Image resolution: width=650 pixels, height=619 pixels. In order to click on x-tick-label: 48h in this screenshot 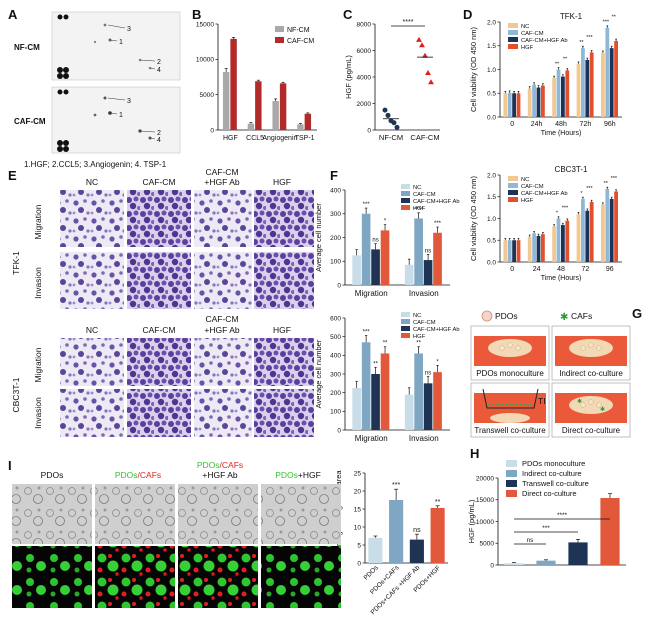, I will do `click(561, 124)`.